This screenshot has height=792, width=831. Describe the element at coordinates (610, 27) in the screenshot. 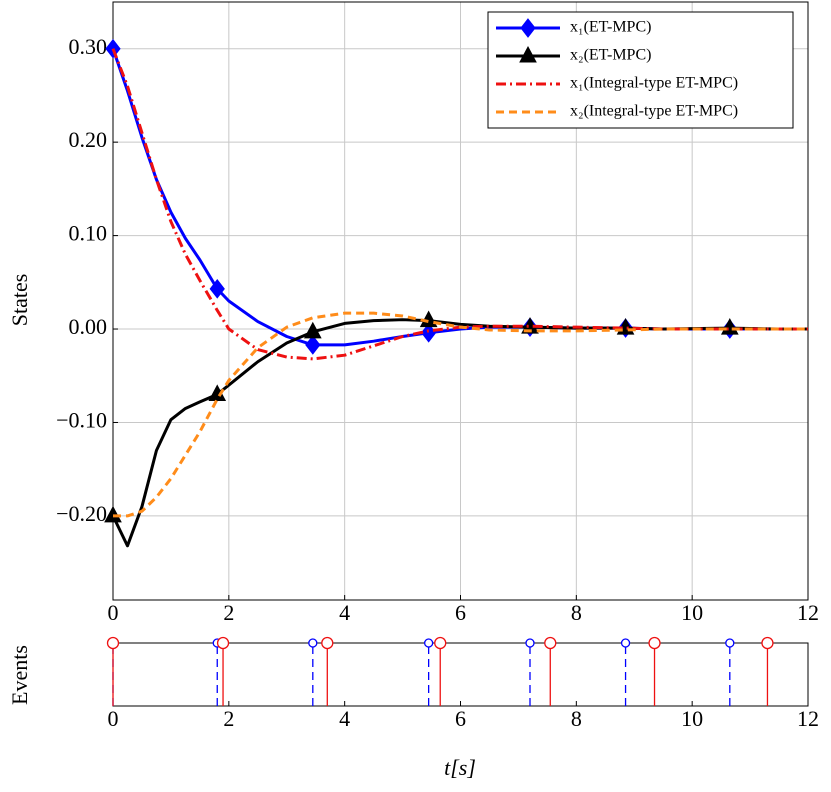

I see `legend-label: x₁(ET-MPC)` at that location.